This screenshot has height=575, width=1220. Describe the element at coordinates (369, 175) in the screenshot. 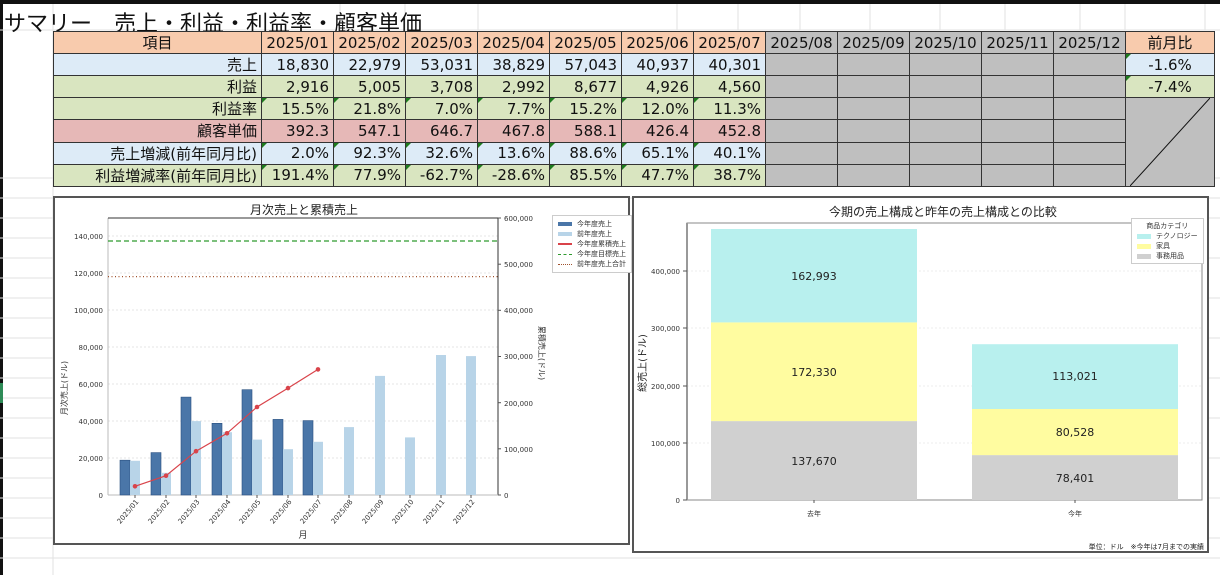

I see `cell: 77.9%` at that location.